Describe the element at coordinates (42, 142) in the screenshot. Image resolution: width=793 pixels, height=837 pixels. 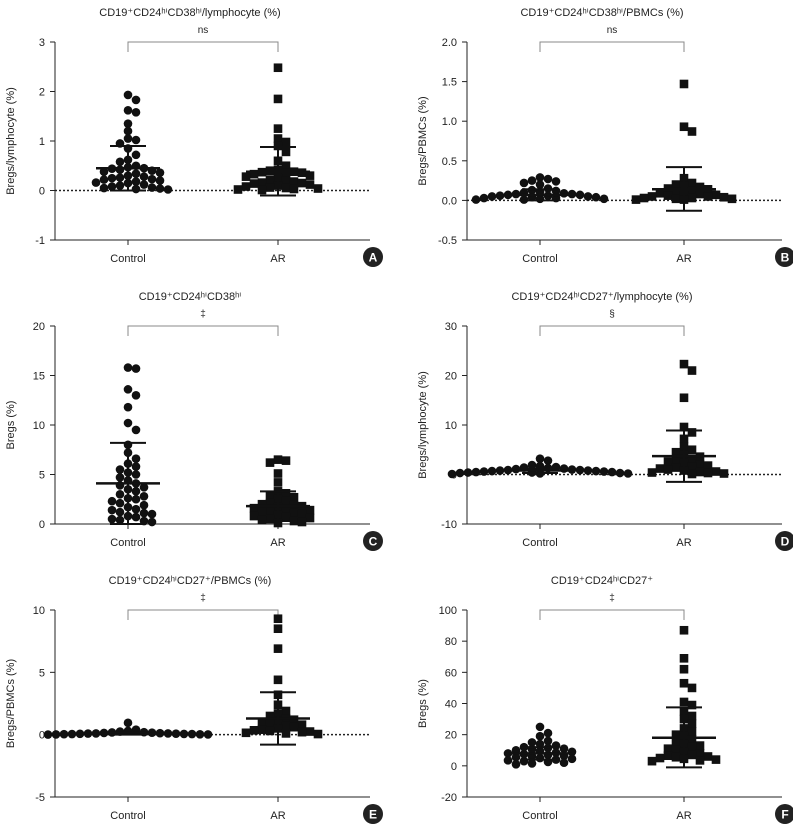
I see `y-tick-label: 1` at that location.